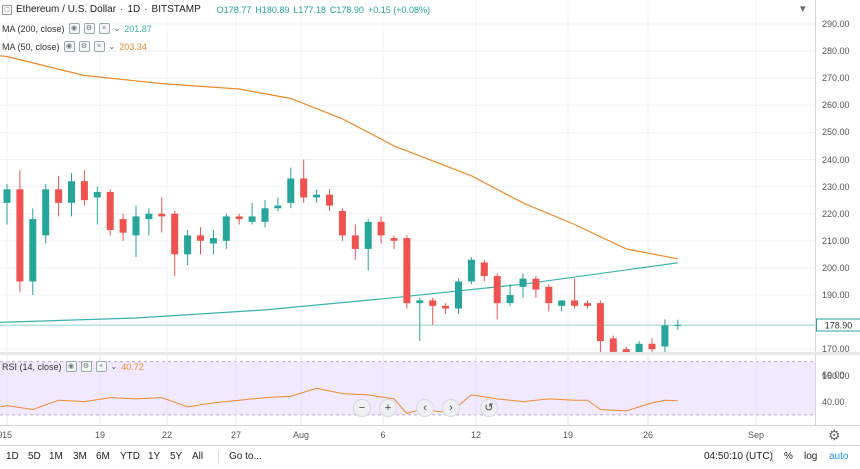  Describe the element at coordinates (837, 390) in the screenshot. I see `rsi-axis: 60.00 40.00` at that location.